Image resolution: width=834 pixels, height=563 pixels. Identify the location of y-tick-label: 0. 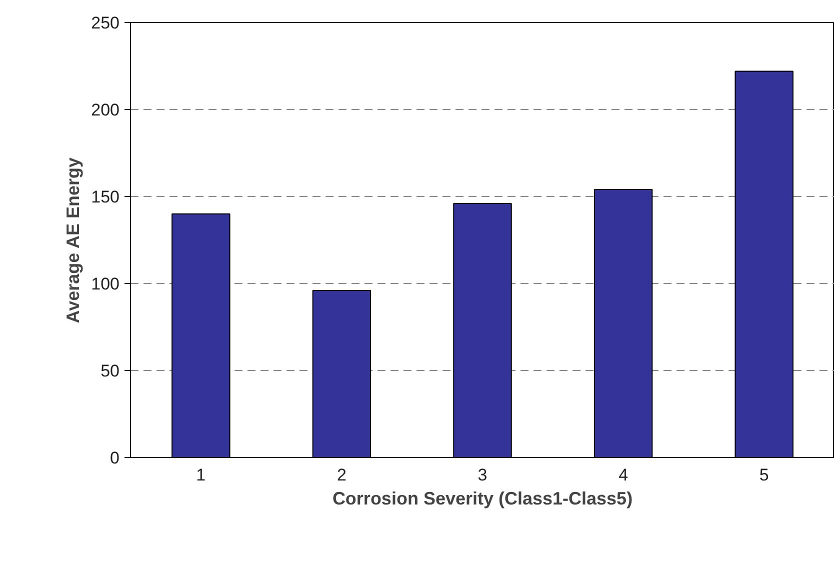
(115, 458).